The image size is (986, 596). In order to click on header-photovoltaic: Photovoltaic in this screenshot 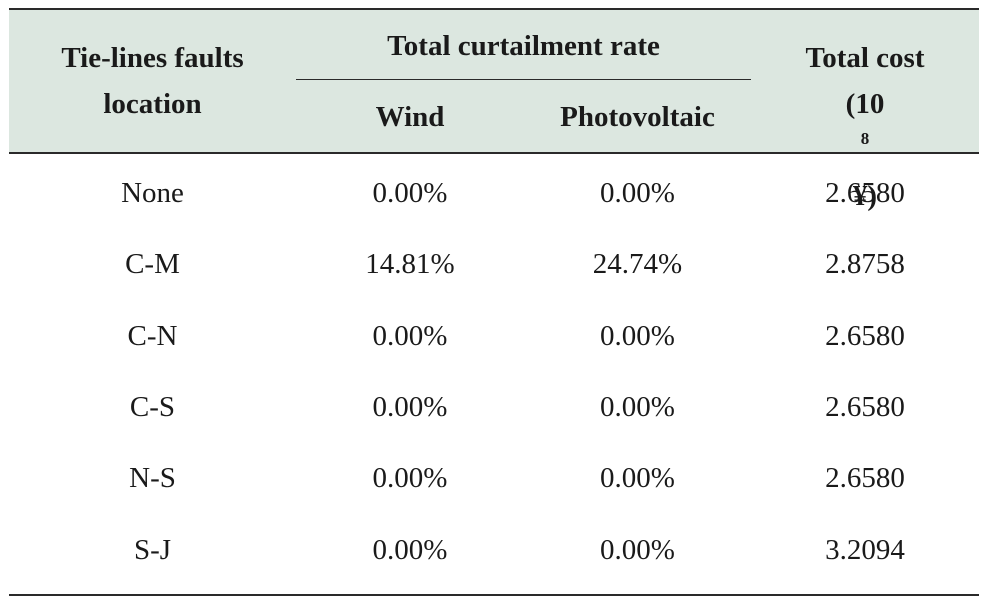, I will do `click(637, 117)`.